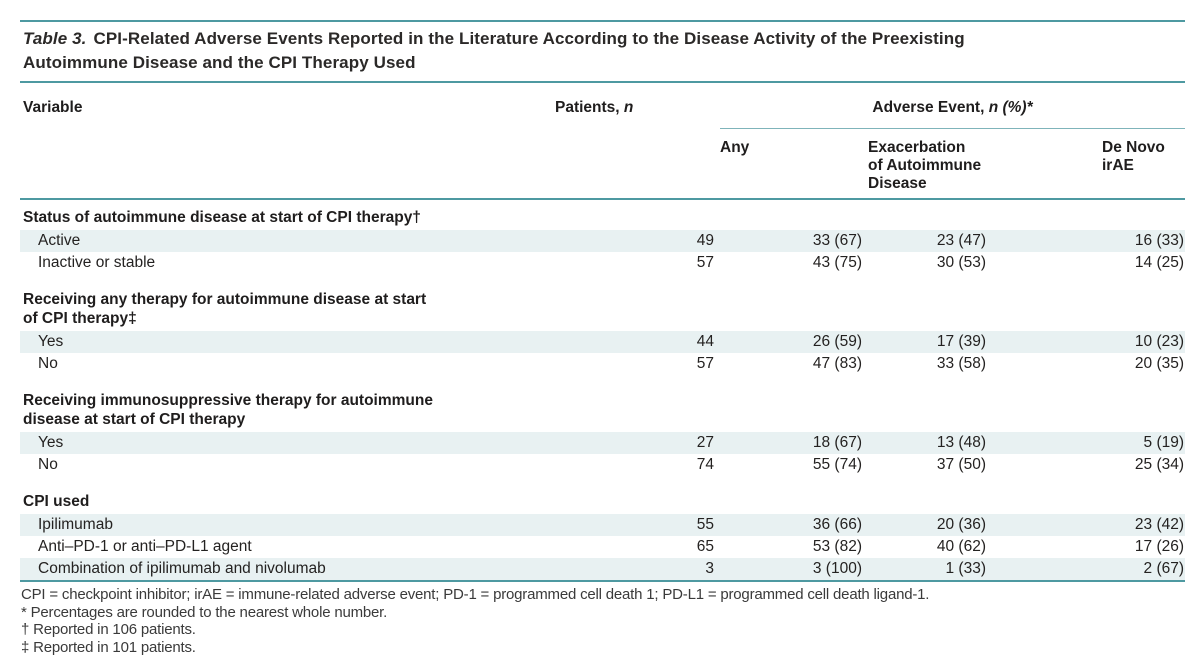 The height and width of the screenshot is (660, 1200). What do you see at coordinates (1144, 342) in the screenshot?
I see `cell-de-novo: 10 (23)` at bounding box center [1144, 342].